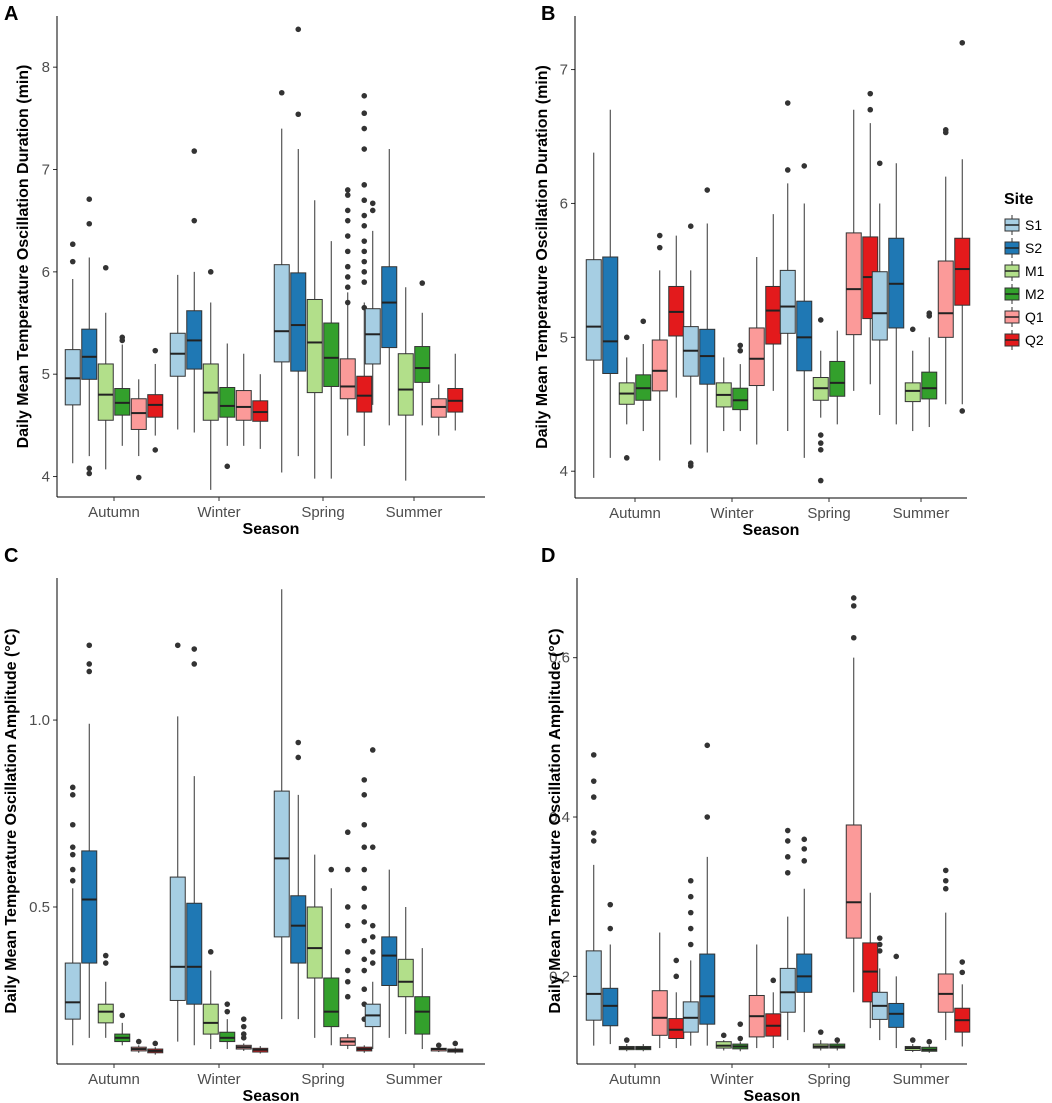 This screenshot has height=1103, width=1052. Describe the element at coordinates (593, 899) in the screenshot. I see `box-S1-autumn` at that location.